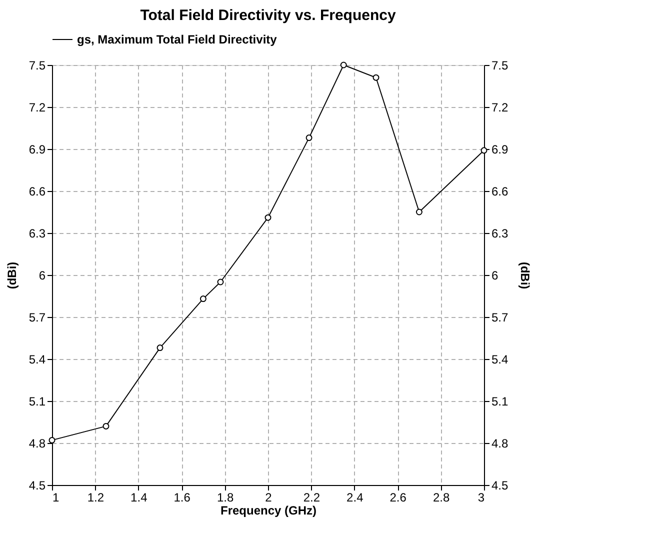 The image size is (666, 555). I want to click on y-tick-label: 5.1, so click(37, 401).